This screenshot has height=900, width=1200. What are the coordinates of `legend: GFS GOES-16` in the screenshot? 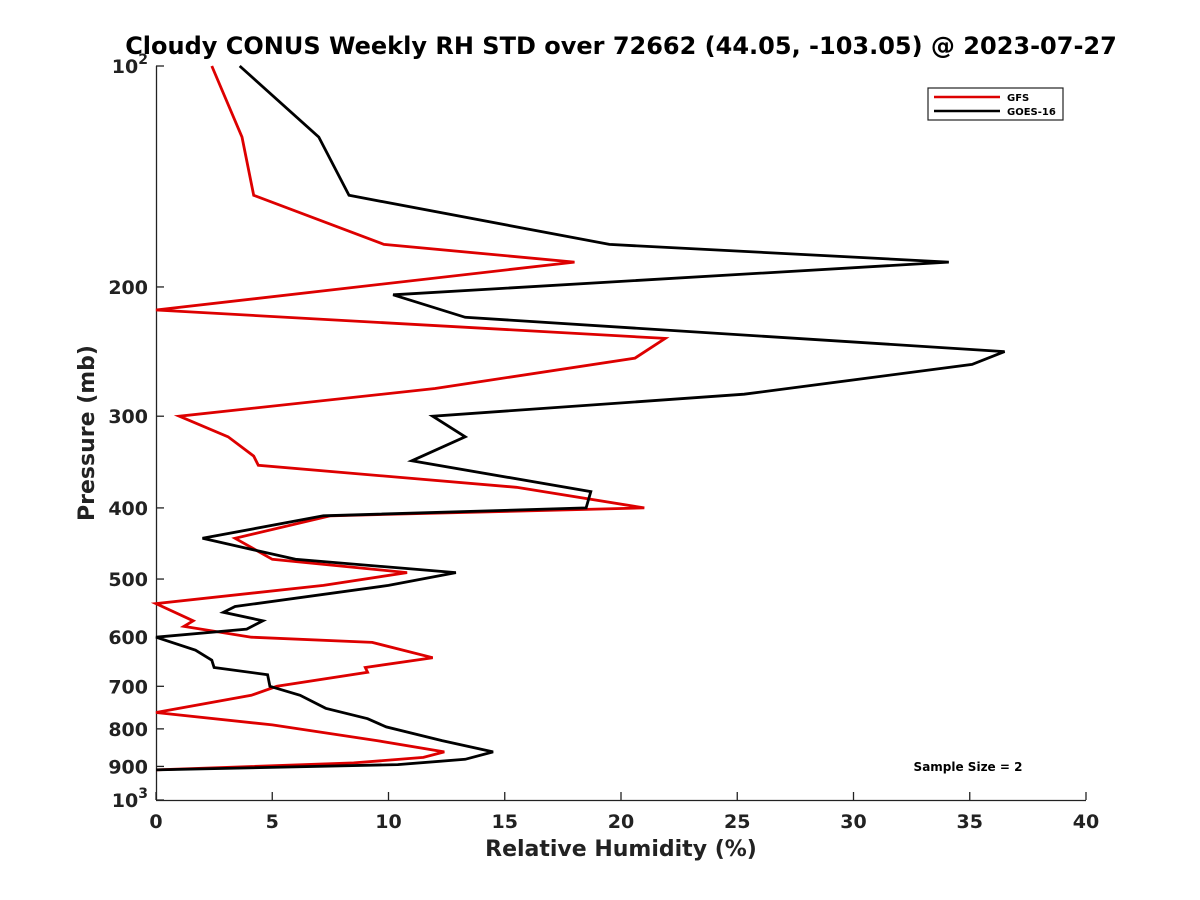 It's located at (995, 104).